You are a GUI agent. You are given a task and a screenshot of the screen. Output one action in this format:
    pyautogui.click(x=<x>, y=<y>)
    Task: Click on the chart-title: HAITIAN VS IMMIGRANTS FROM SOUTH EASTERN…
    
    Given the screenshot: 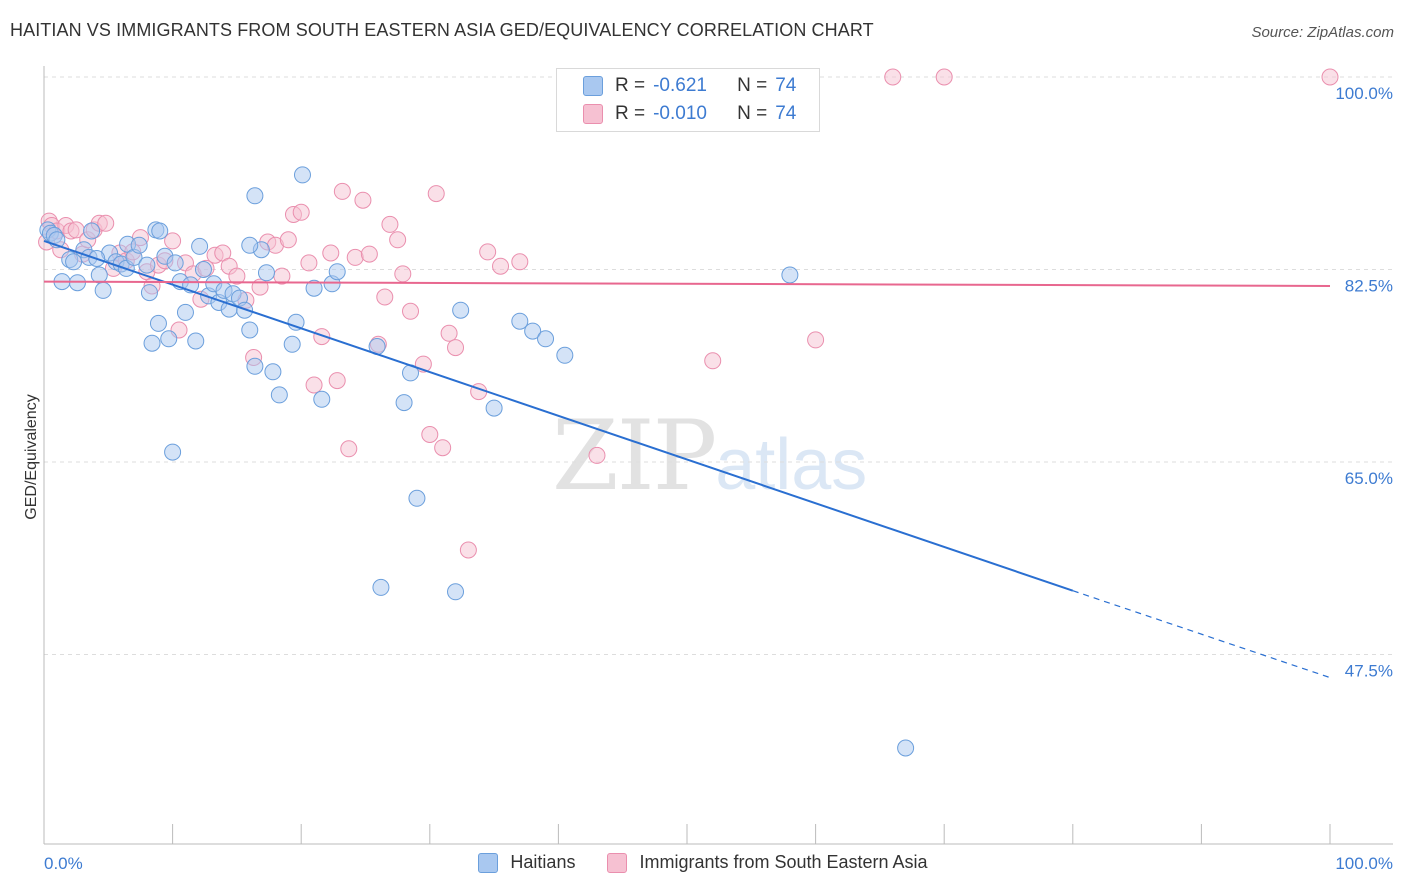 What is the action you would take?
    pyautogui.click(x=442, y=30)
    